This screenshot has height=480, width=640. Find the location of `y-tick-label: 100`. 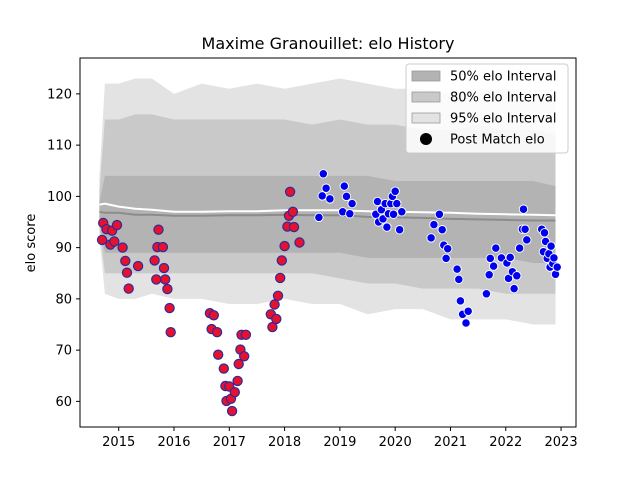

y-tick-label: 100 is located at coordinates (59, 197).